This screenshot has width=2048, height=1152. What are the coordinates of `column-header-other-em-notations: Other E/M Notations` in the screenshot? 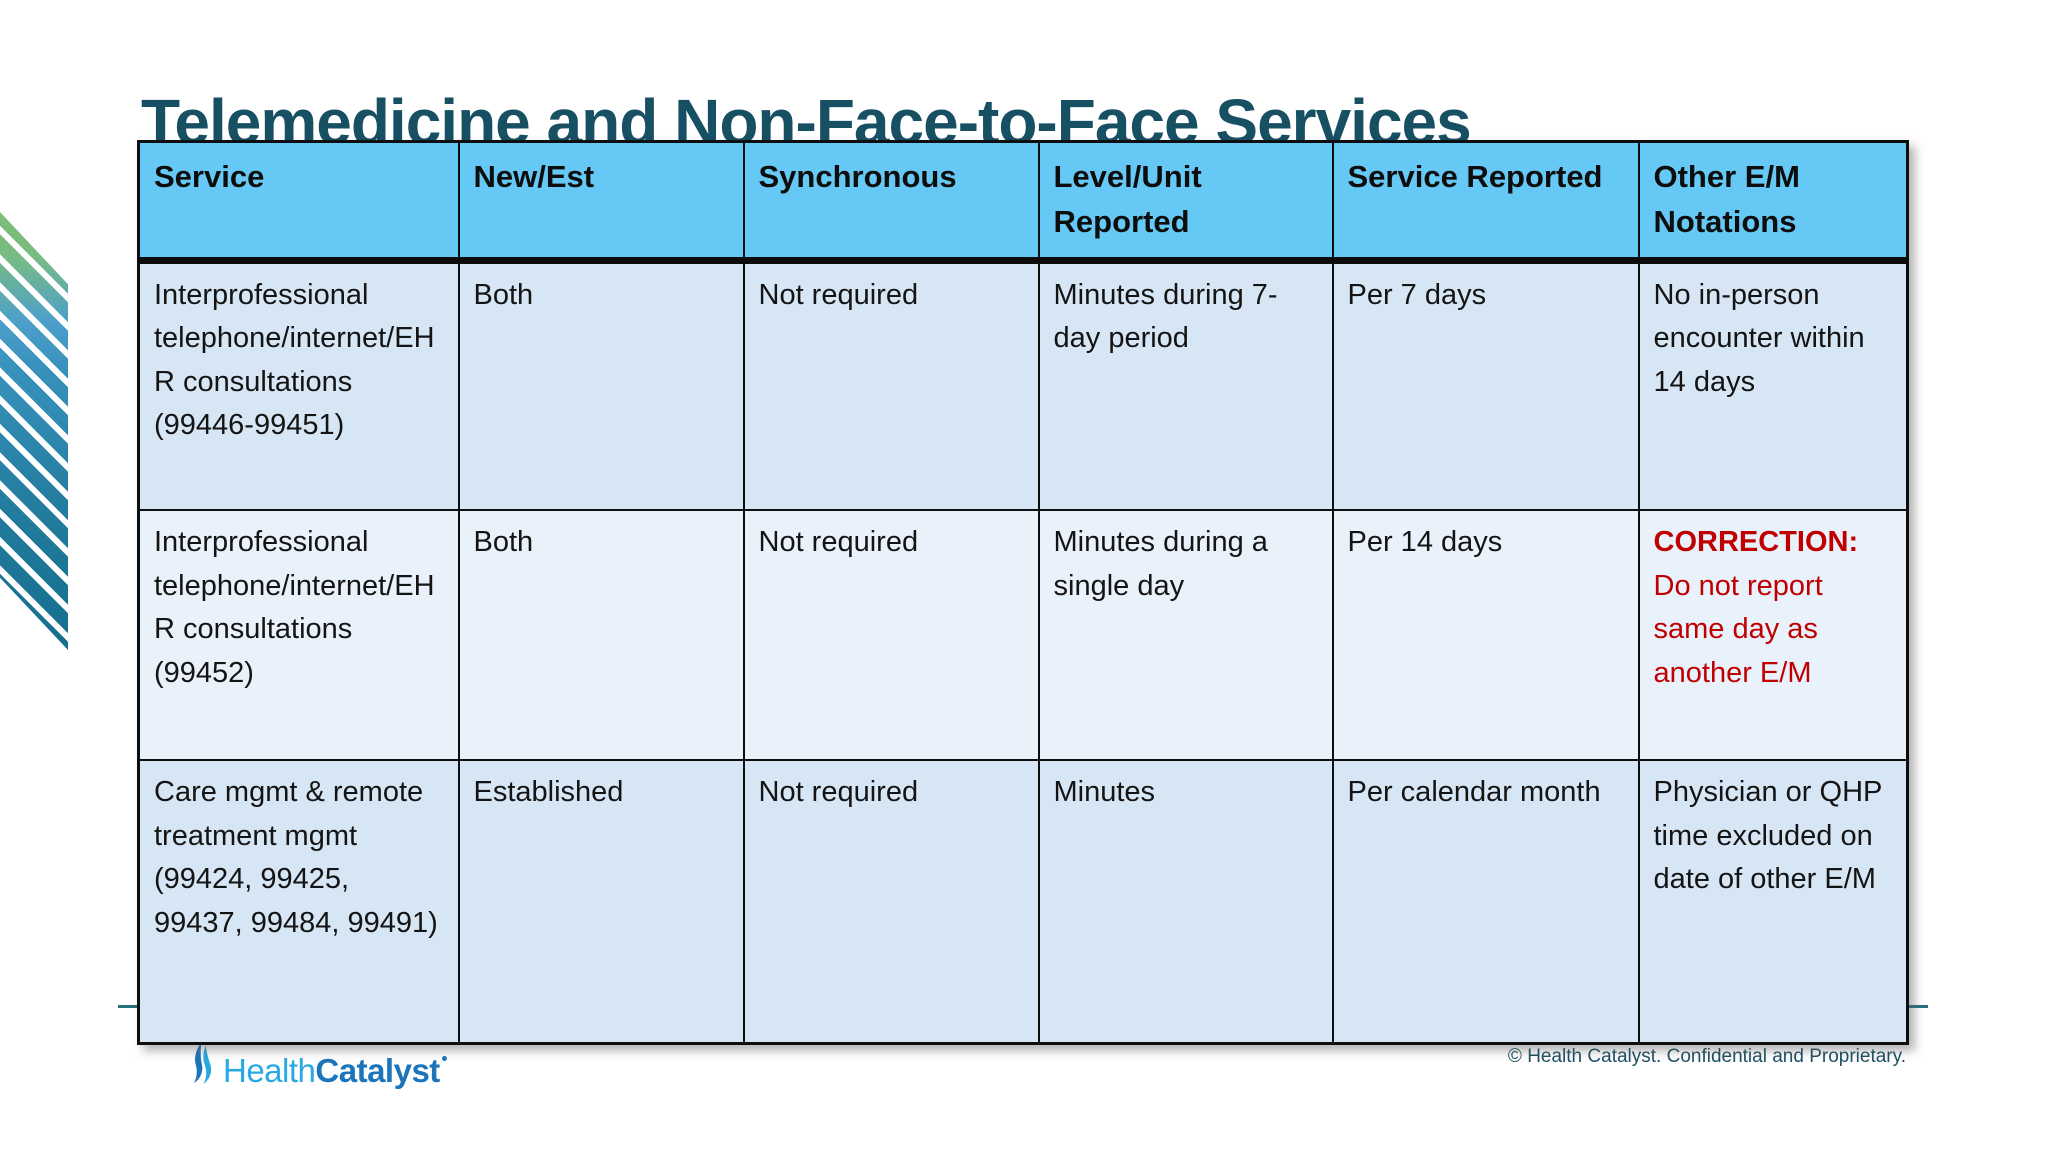 It's located at (1773, 202).